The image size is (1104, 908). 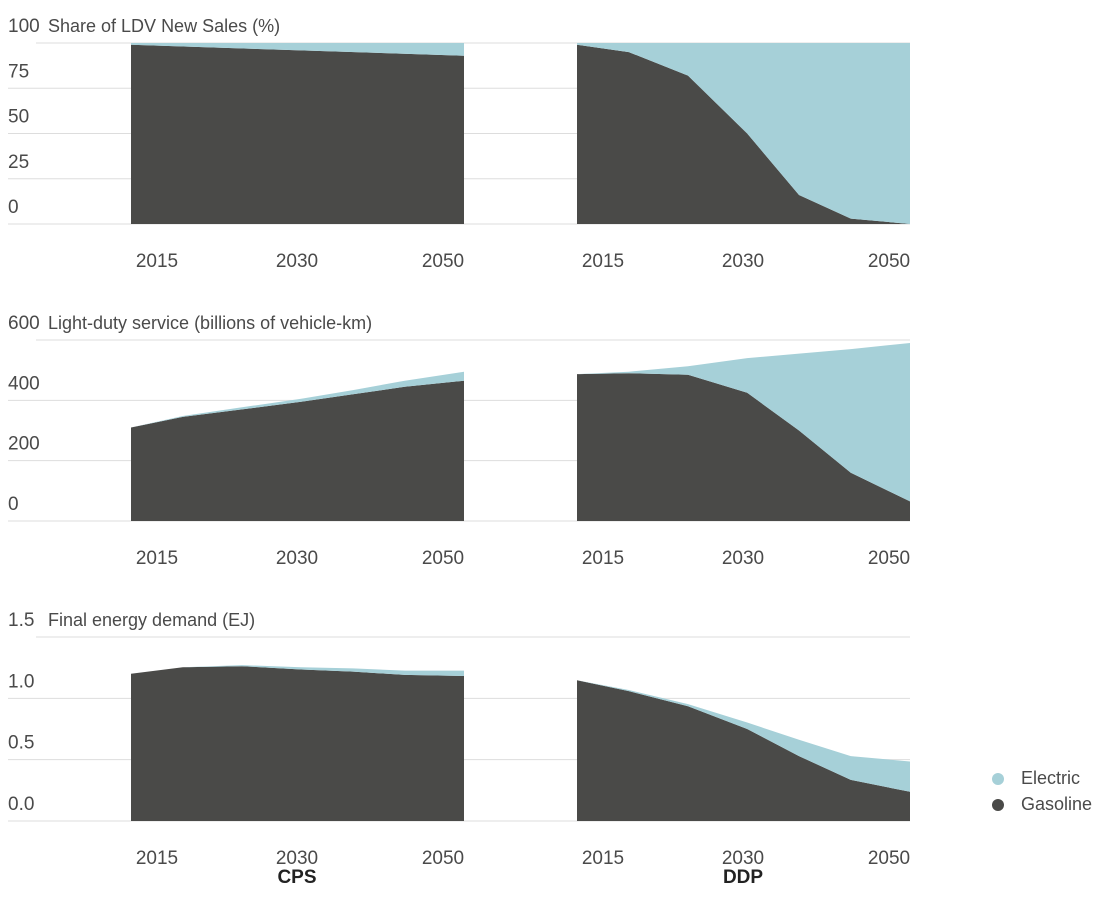 What do you see at coordinates (164, 26) in the screenshot?
I see `chart-title: Share of LDV New Sales (%)` at bounding box center [164, 26].